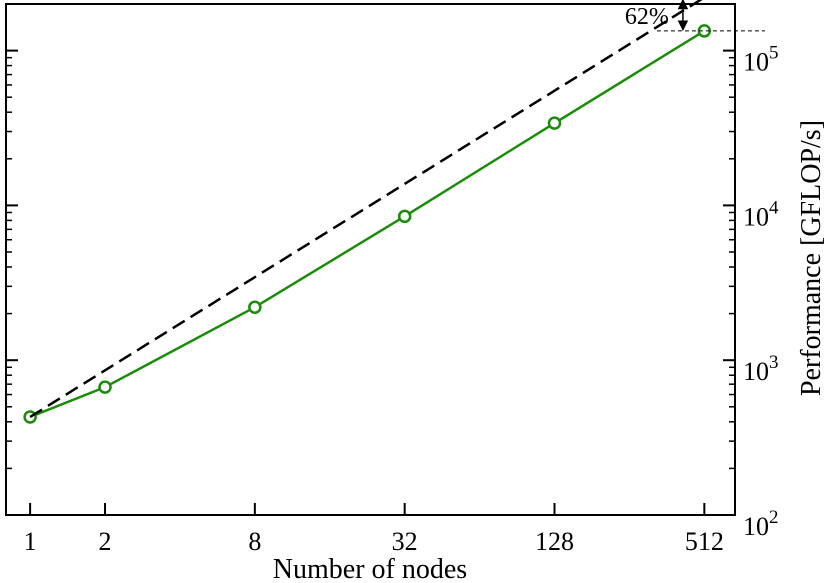 The image size is (830, 583). Describe the element at coordinates (647, 17) in the screenshot. I see `annotation-label: 62%` at that location.